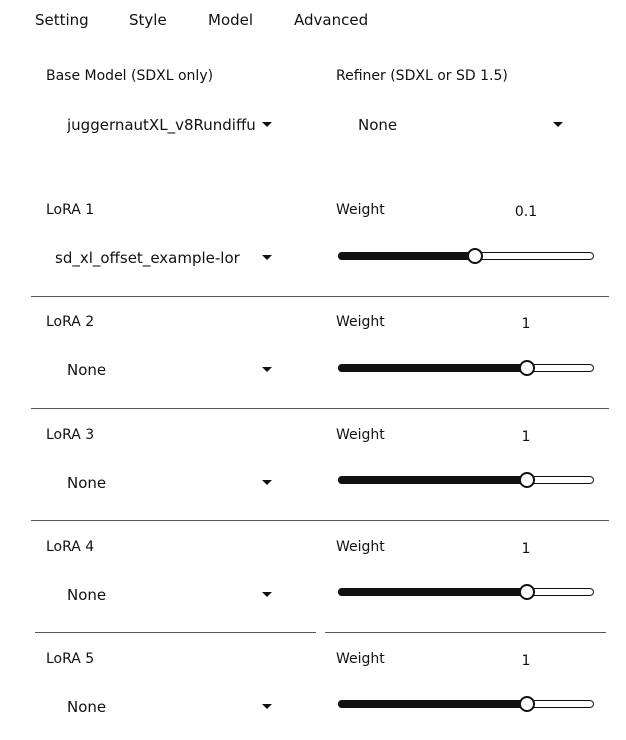  Describe the element at coordinates (378, 125) in the screenshot. I see `refiner-value: None` at that location.